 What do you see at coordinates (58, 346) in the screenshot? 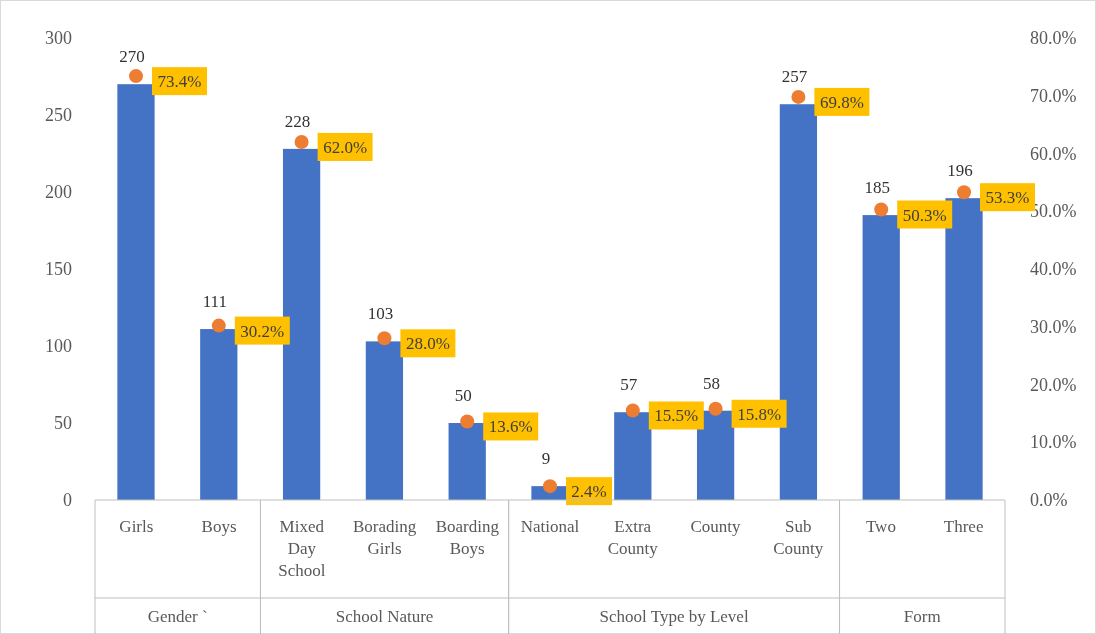
I see `y-tick-label: 100` at bounding box center [58, 346].